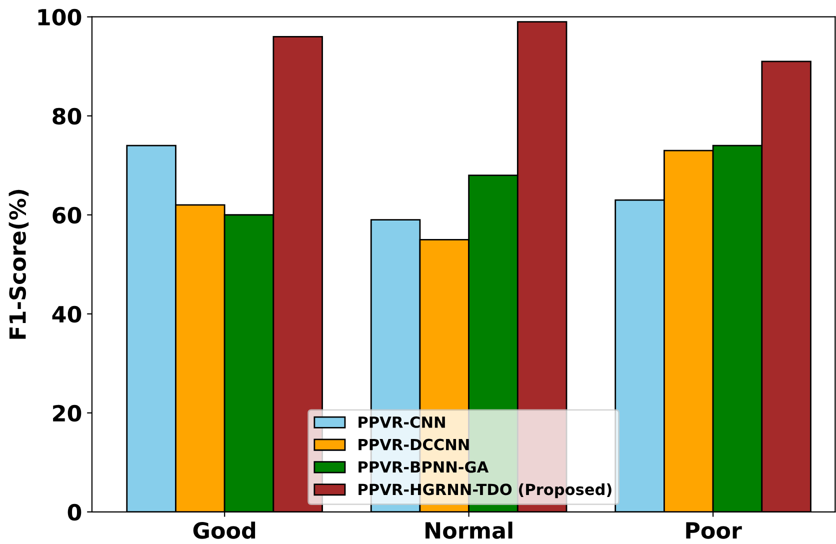 This screenshot has height=544, width=836. Describe the element at coordinates (60, 17) in the screenshot. I see `y-tick-label: 100` at that location.